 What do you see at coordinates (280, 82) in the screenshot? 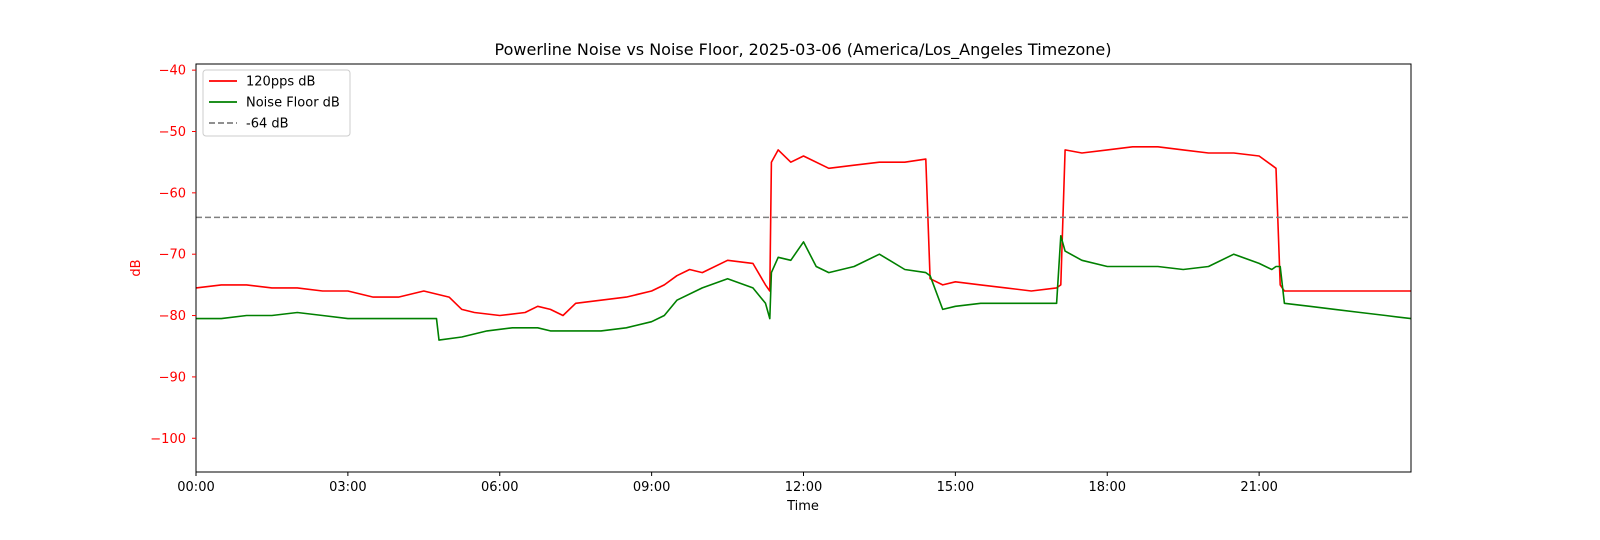
I see `legend-label: 120pps dB` at bounding box center [280, 82].